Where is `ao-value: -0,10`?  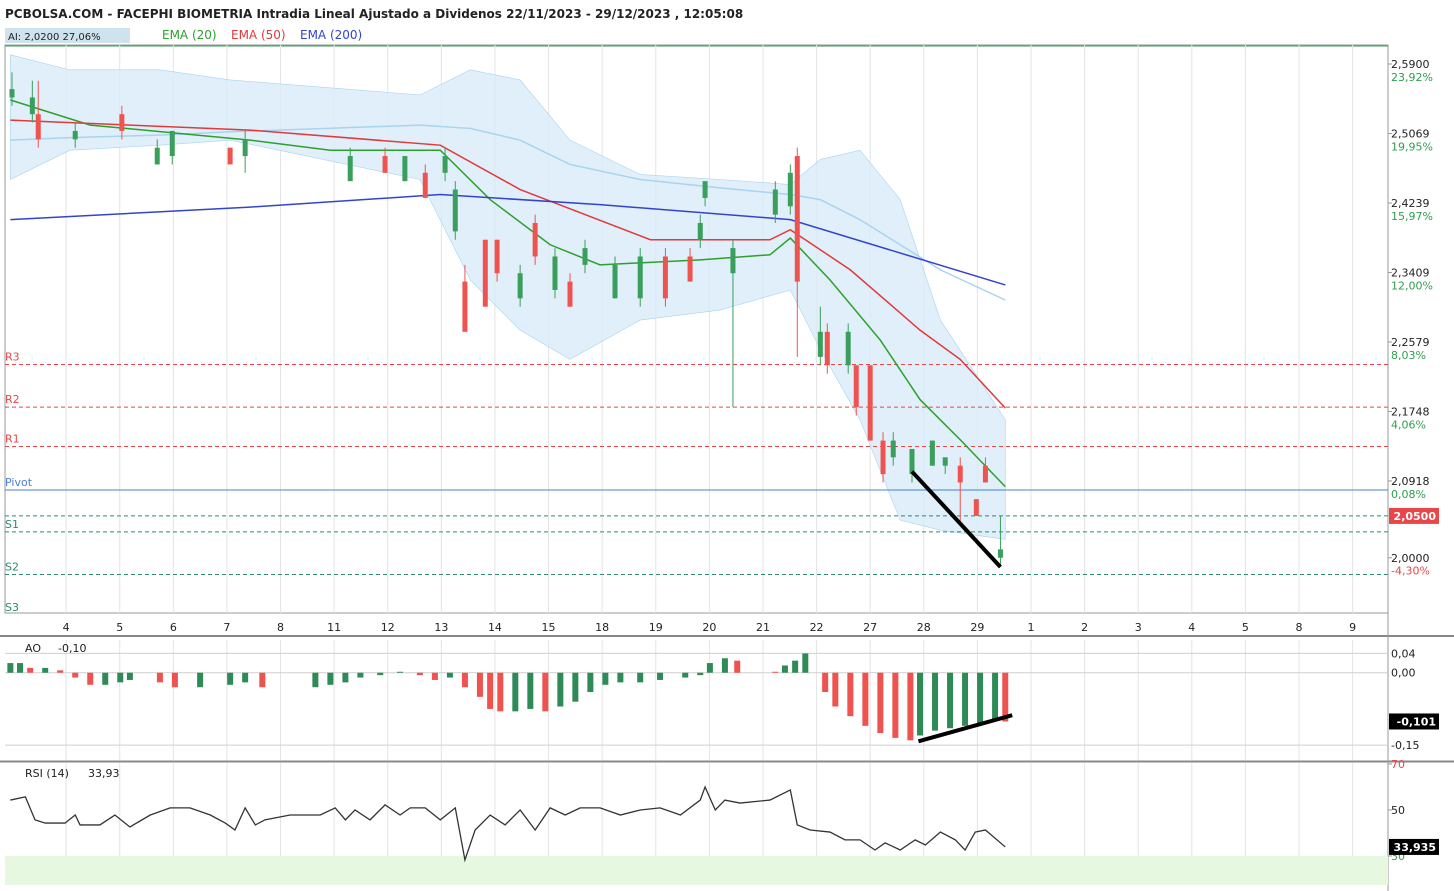 ao-value: -0,10 is located at coordinates (72, 648).